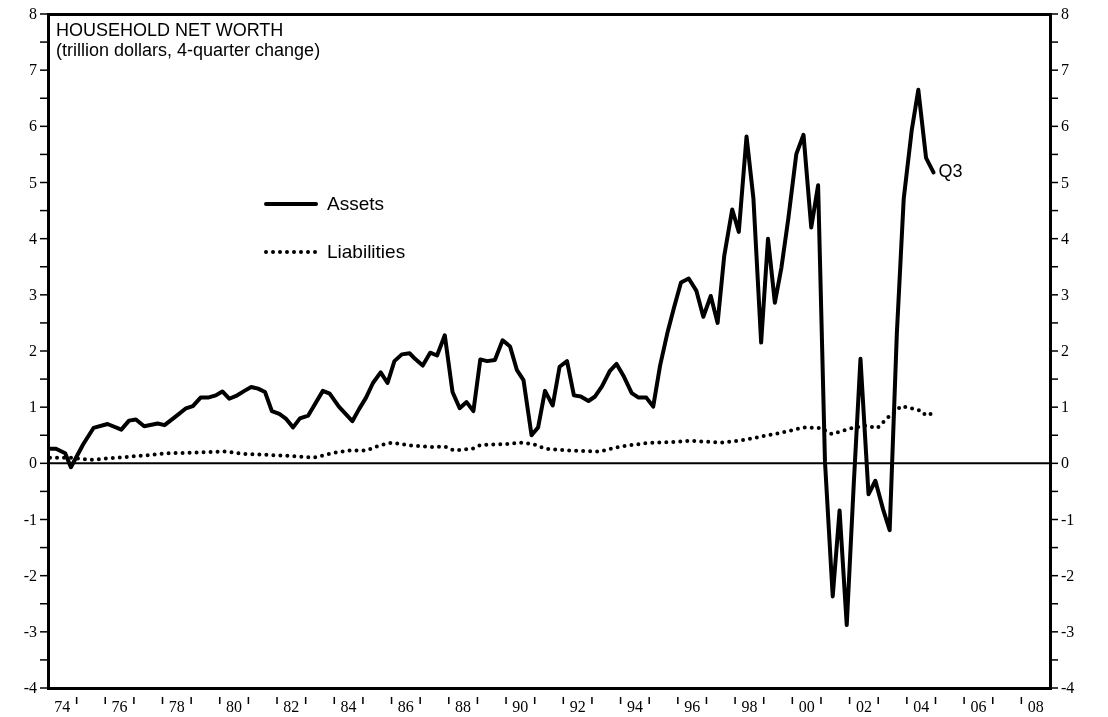 This screenshot has height=717, width=1108. I want to click on y-tick-label: 0, so click(33, 463).